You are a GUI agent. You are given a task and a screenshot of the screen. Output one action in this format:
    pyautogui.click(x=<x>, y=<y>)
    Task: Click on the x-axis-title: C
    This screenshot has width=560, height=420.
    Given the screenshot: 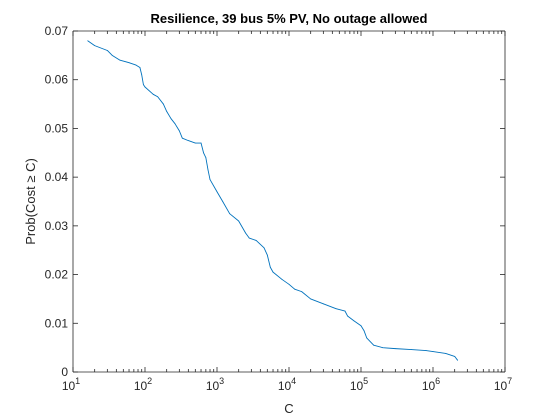 What is the action you would take?
    pyautogui.click(x=288, y=408)
    